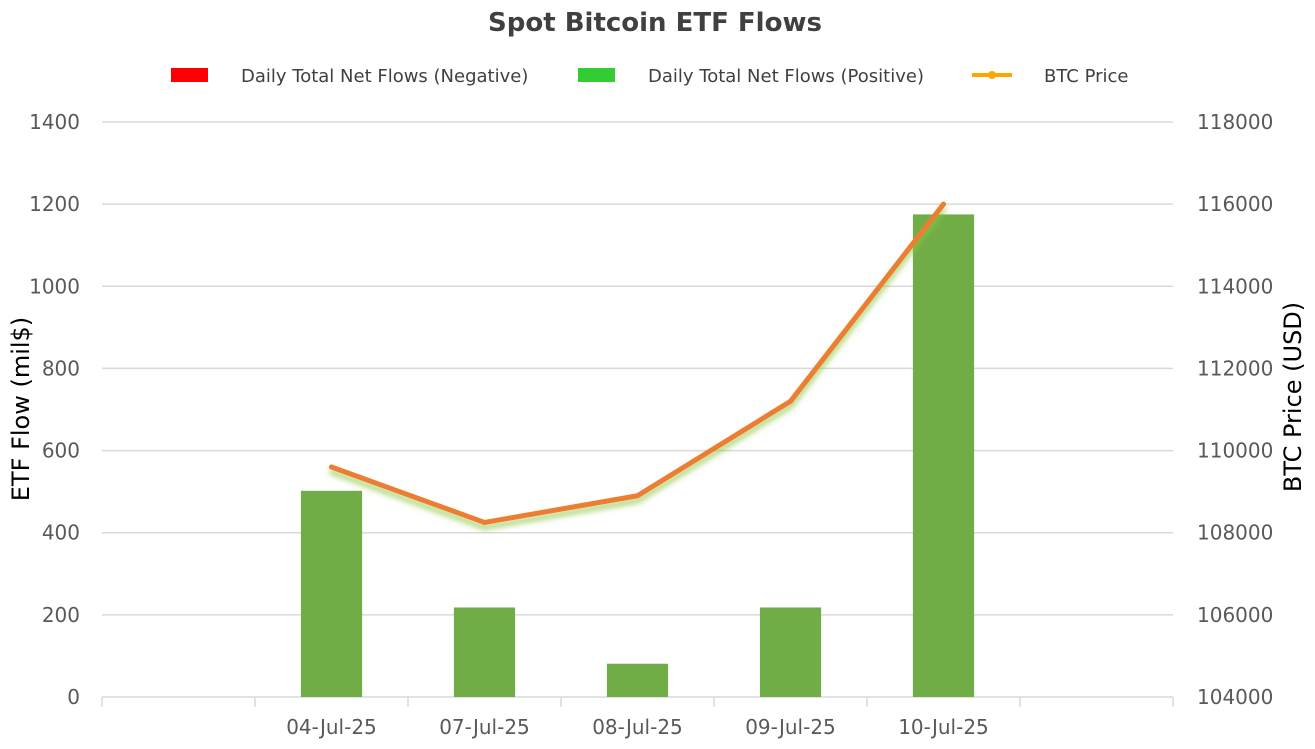 Image resolution: width=1315 pixels, height=749 pixels. What do you see at coordinates (1235, 204) in the screenshot?
I see `y-tick-label-right: 116000` at bounding box center [1235, 204].